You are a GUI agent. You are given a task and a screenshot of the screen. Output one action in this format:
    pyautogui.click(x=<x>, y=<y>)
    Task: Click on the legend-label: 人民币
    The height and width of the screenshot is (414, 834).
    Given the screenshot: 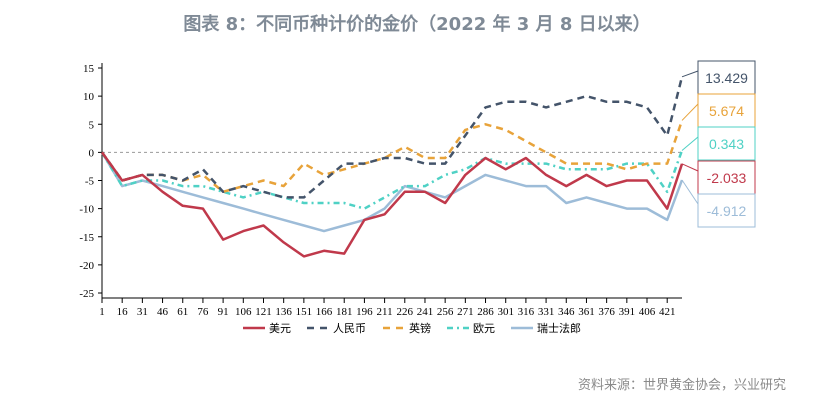 What is the action you would take?
    pyautogui.click(x=349, y=328)
    